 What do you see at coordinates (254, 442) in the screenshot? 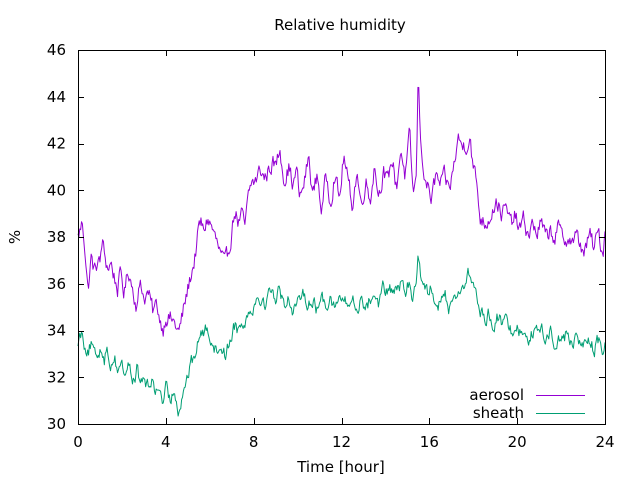
I see `x-tick-label: 8` at bounding box center [254, 442].